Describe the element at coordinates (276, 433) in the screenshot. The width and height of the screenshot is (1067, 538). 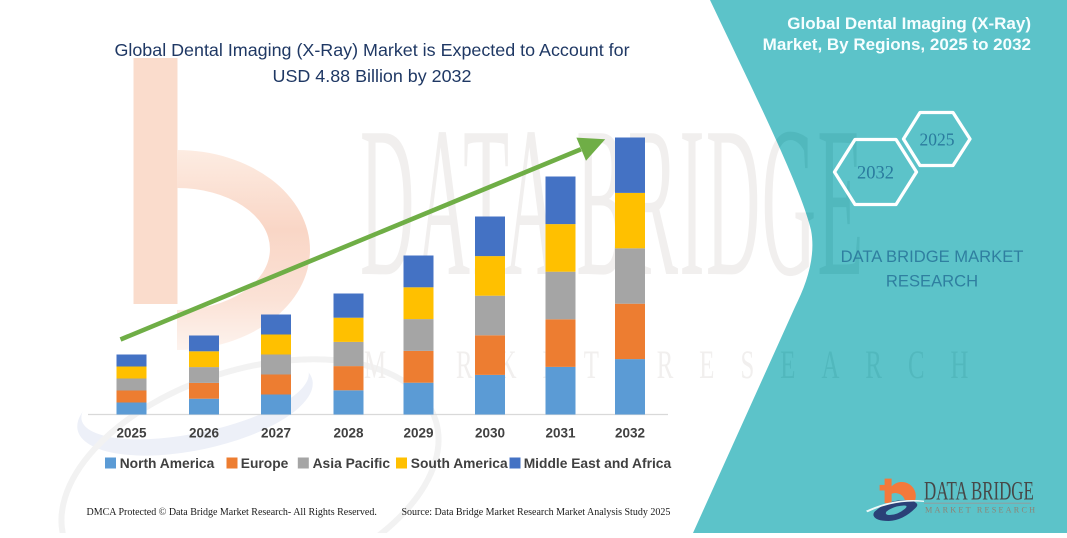
I see `svg-text: 2027` at that location.